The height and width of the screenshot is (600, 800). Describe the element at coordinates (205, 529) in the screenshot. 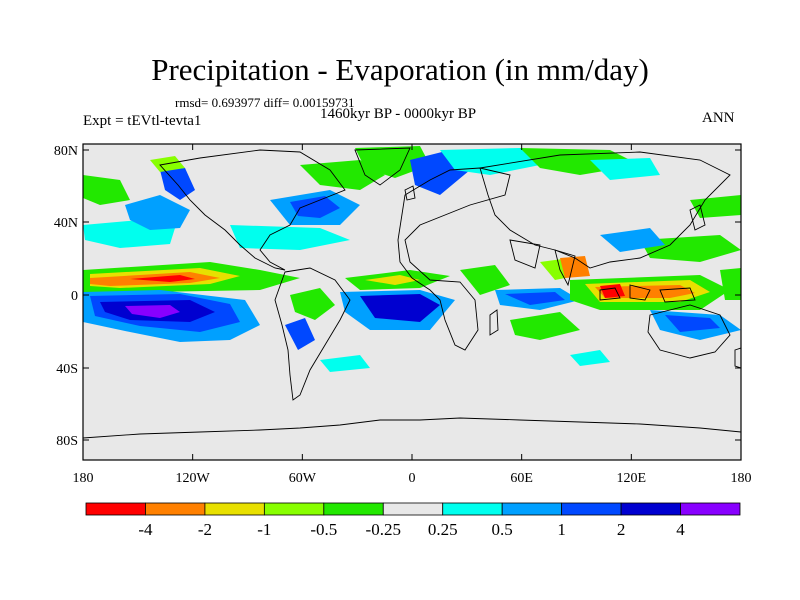

I see `colorbar-label: -2` at that location.